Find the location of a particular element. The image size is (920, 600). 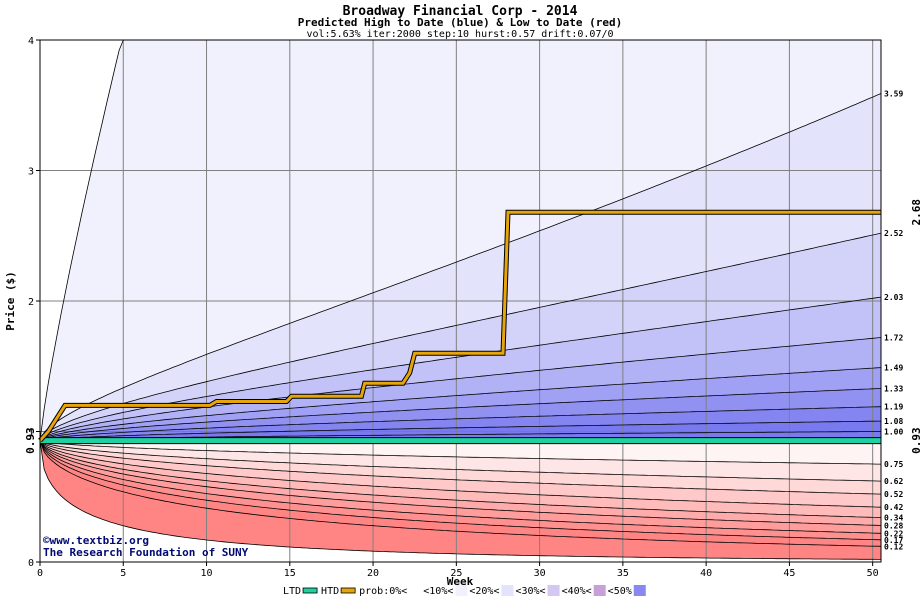

quantile-label-0.34: 0.34 is located at coordinates (893, 518).